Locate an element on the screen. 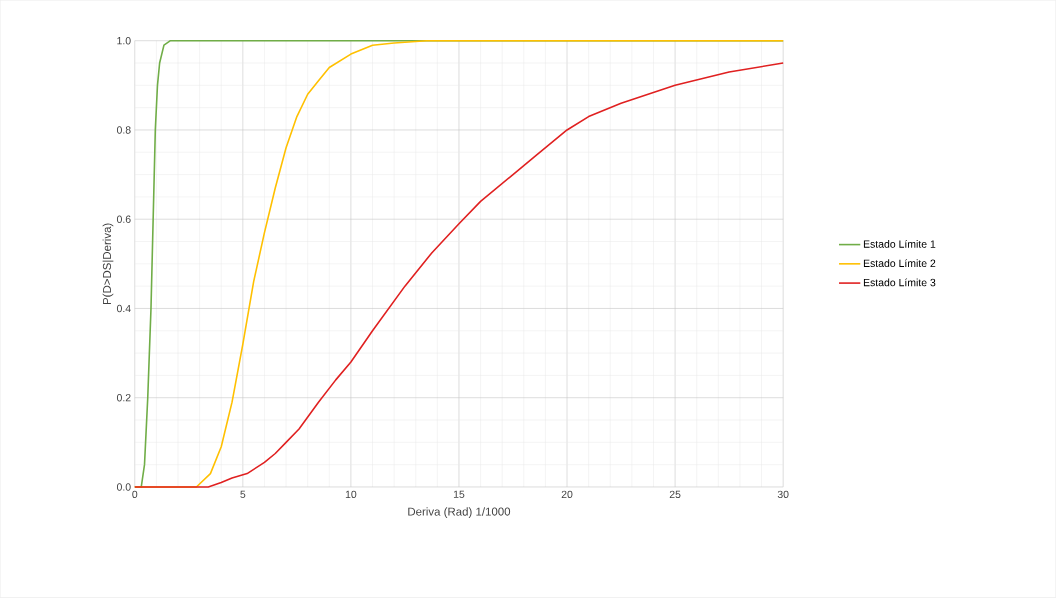 This screenshot has width=1056, height=598. y-tick-label: 0.2 is located at coordinates (123, 398).